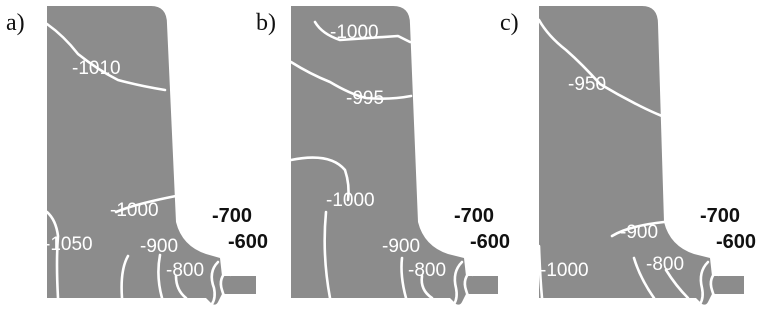 This screenshot has width=766, height=322. What do you see at coordinates (134, 210) in the screenshot?
I see `panel-a-label-1000: -1000` at bounding box center [134, 210].